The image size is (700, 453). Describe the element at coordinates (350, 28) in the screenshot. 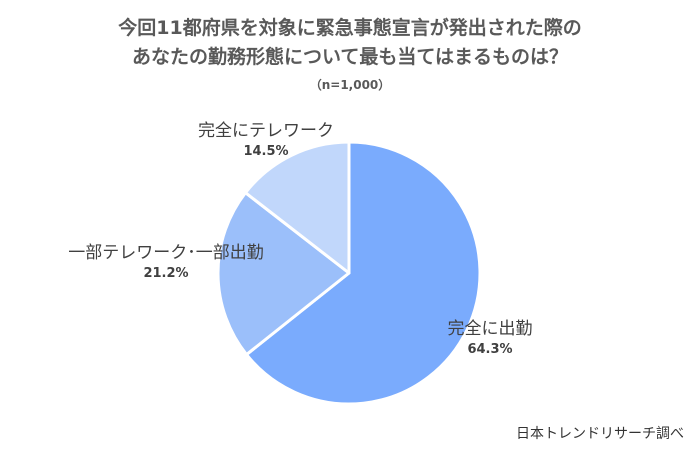

I see `chart-title-line-1: 今回11都府県を対象に緊急事態宣言が発出された際の` at that location.